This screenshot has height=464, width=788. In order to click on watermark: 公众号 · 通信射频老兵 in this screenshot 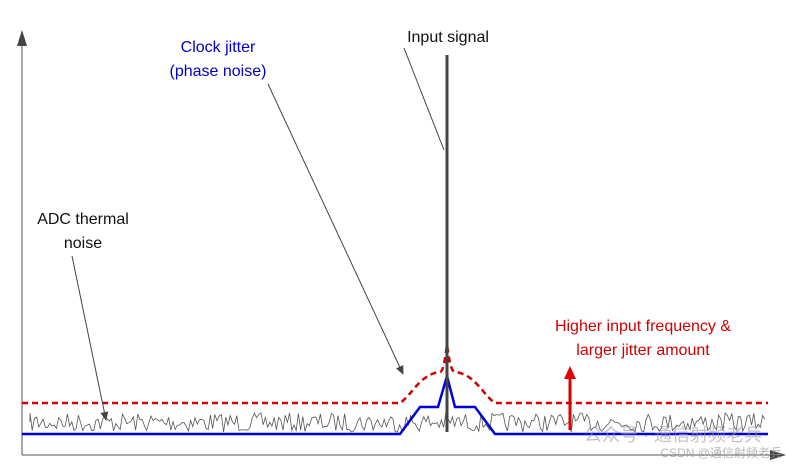, I will do `click(673, 435)`.